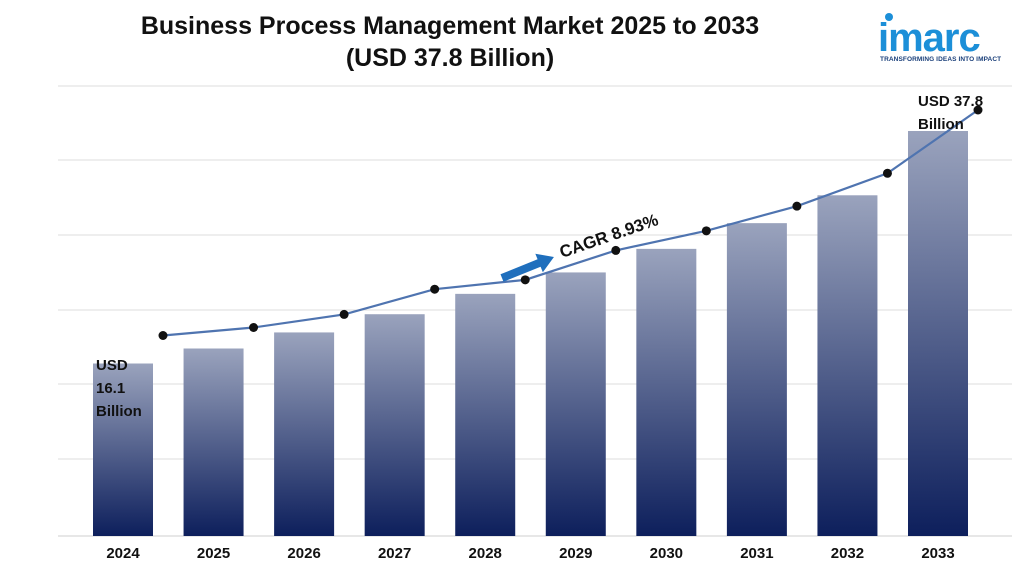 The image size is (1024, 576). What do you see at coordinates (213, 553) in the screenshot?
I see `x-tick-label: 2025` at bounding box center [213, 553].